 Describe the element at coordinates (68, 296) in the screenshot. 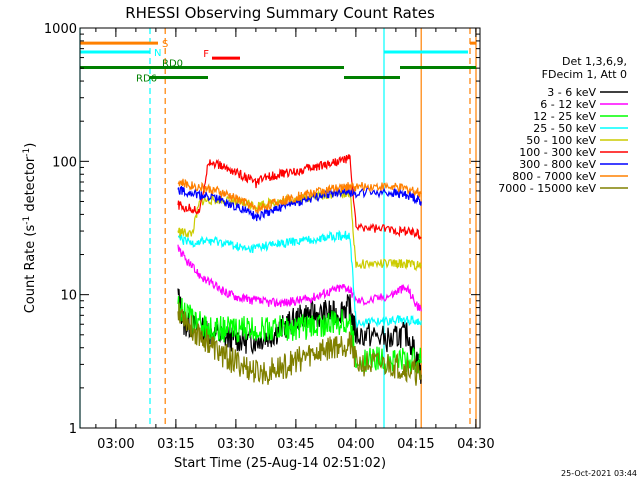

I see `y-tick-label-1: 10` at that location.